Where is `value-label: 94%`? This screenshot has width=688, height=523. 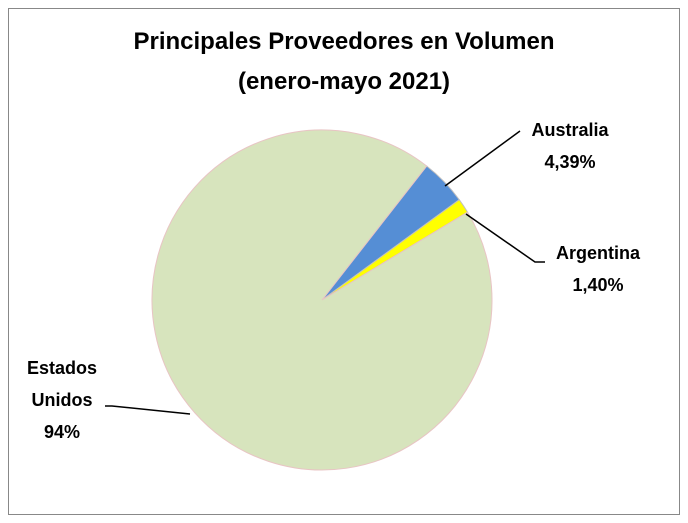 value-label: 94% is located at coordinates (62, 432).